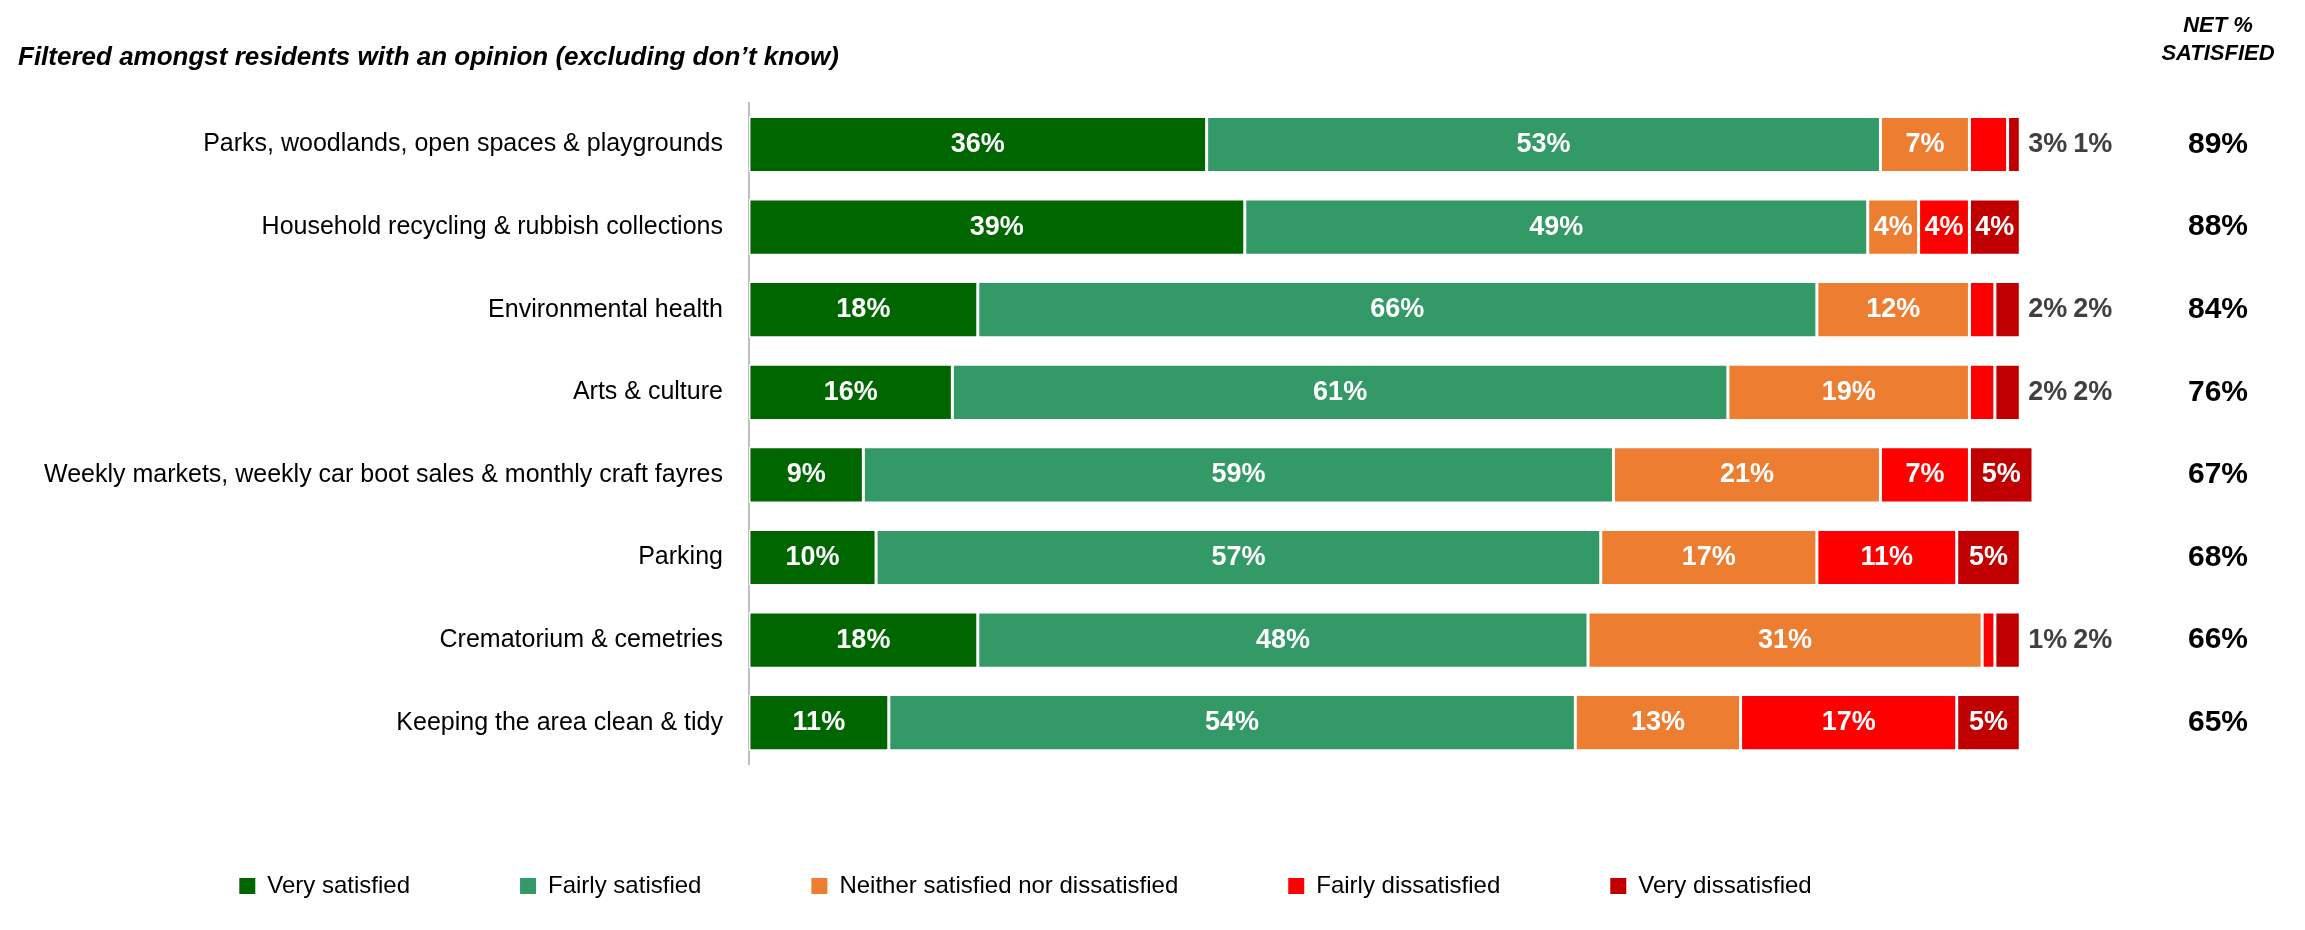 This screenshot has height=930, width=2305. Describe the element at coordinates (1009, 884) in the screenshot. I see `legend-label: Neither satisfied nor dissatisfied` at that location.